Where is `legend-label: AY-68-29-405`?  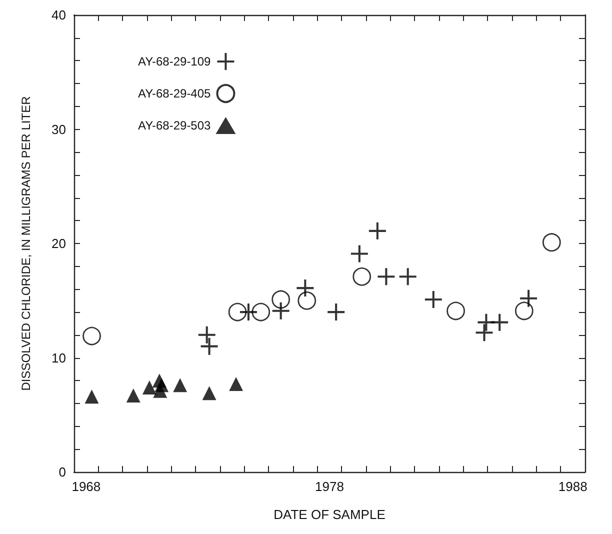 legend-label: AY-68-29-405 is located at coordinates (175, 93).